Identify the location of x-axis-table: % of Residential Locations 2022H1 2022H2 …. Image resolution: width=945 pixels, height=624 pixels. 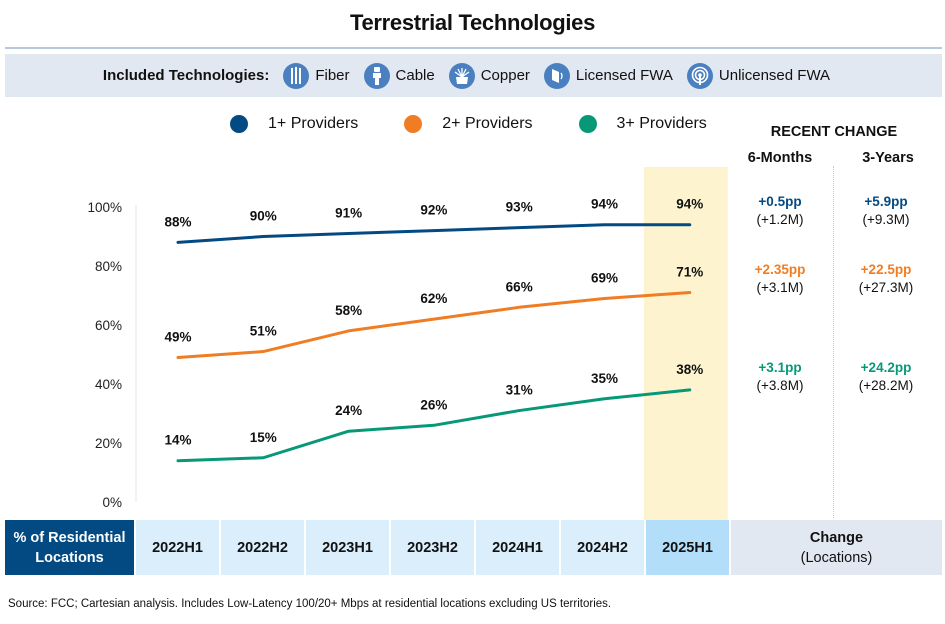
(474, 547).